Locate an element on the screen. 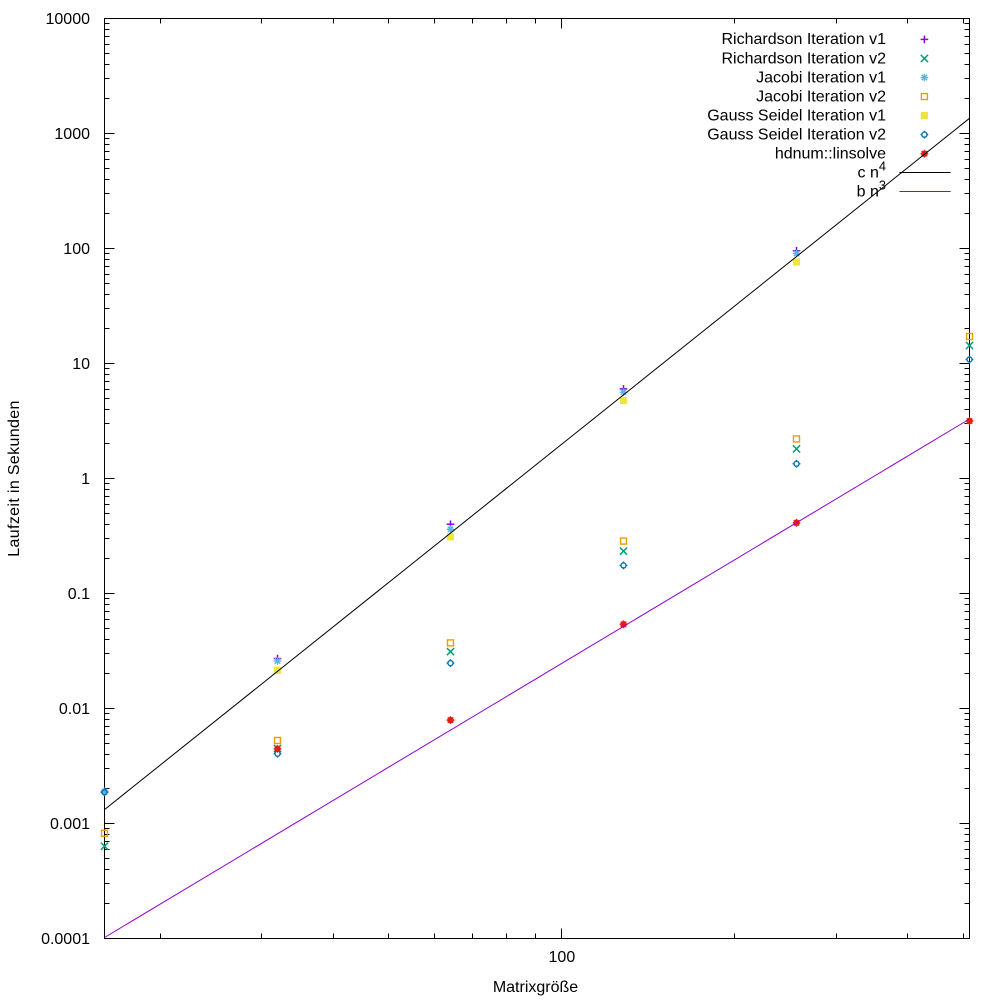 Image resolution: width=1000 pixels, height=1000 pixels. svg-text: Matrixgröße is located at coordinates (535, 987).